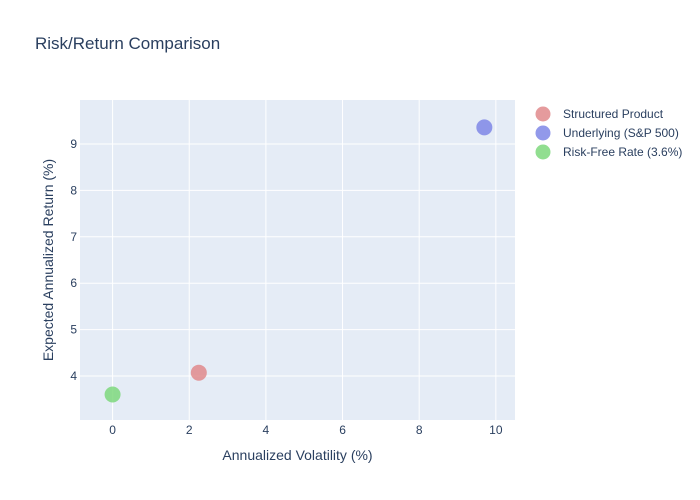 The height and width of the screenshot is (500, 700). Describe the element at coordinates (73, 190) in the screenshot. I see `y-tick-label: 8` at that location.